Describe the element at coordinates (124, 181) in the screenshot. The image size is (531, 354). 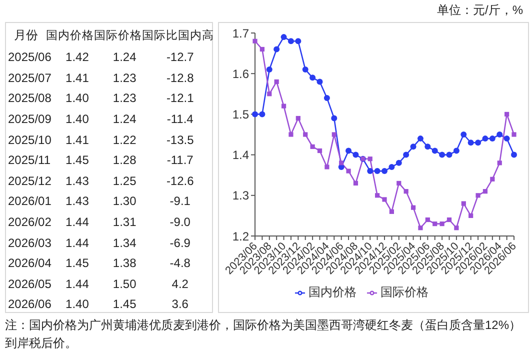
I see `text: 1.25` at that location.